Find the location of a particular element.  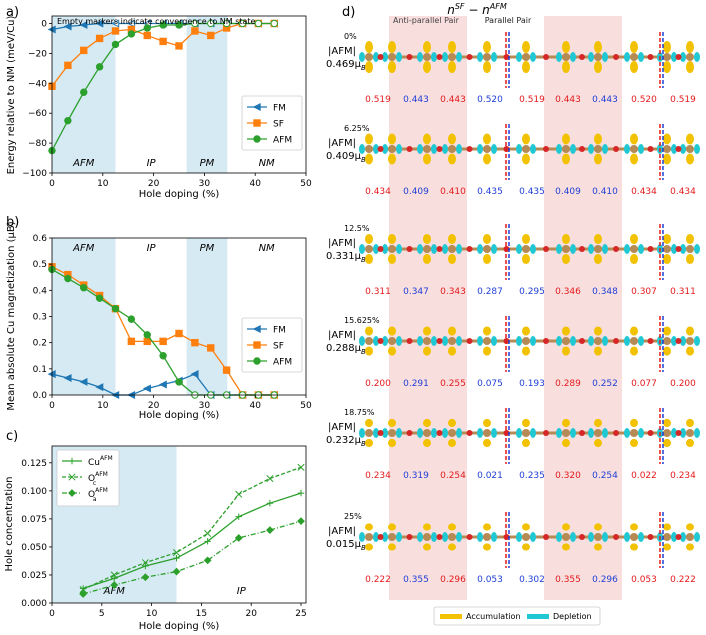

b-legend-label-fm: FM is located at coordinates (279, 331).